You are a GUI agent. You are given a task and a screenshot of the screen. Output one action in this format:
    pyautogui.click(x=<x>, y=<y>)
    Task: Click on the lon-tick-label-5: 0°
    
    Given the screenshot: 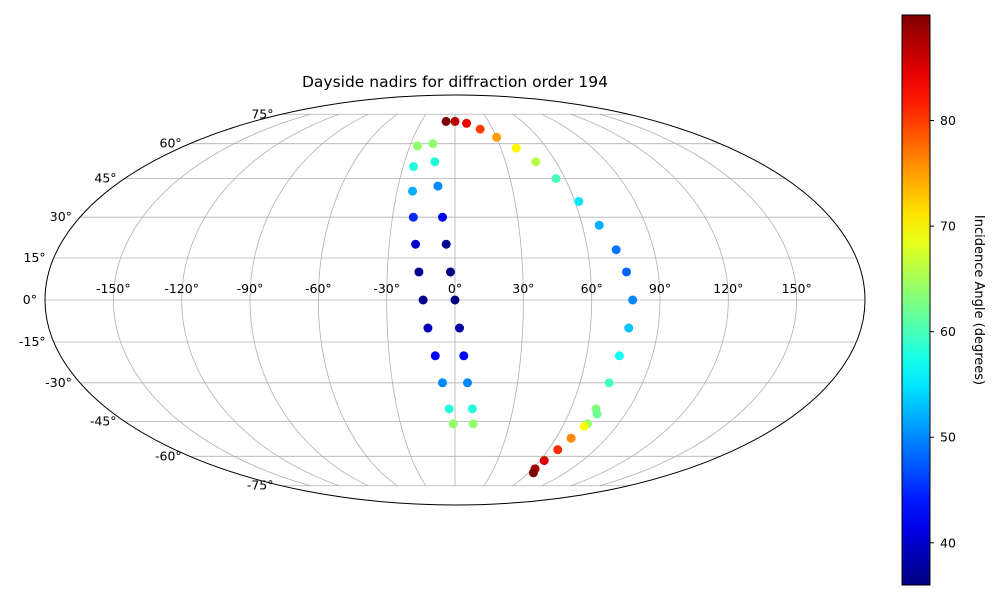 What is the action you would take?
    pyautogui.click(x=455, y=288)
    